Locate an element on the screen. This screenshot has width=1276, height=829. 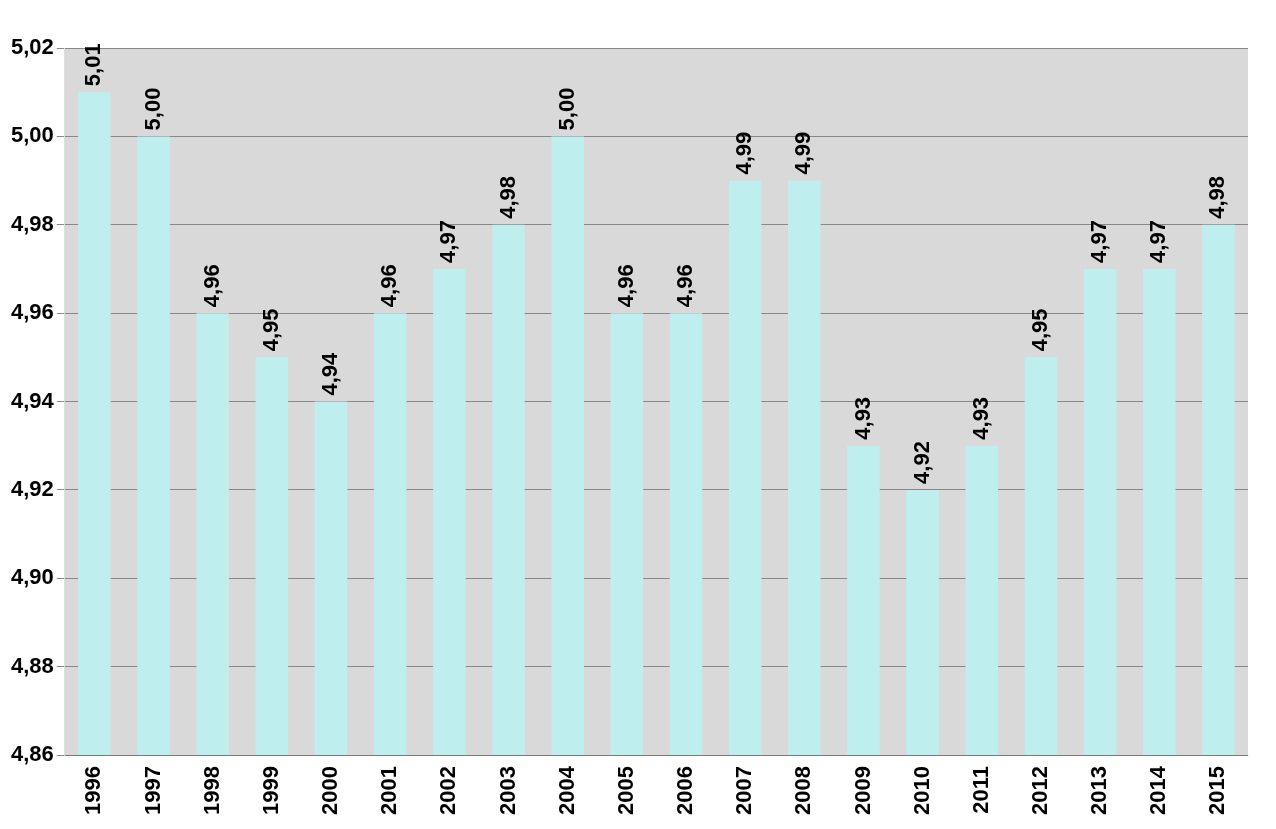
x-tick-label: 2001 is located at coordinates (389, 791).